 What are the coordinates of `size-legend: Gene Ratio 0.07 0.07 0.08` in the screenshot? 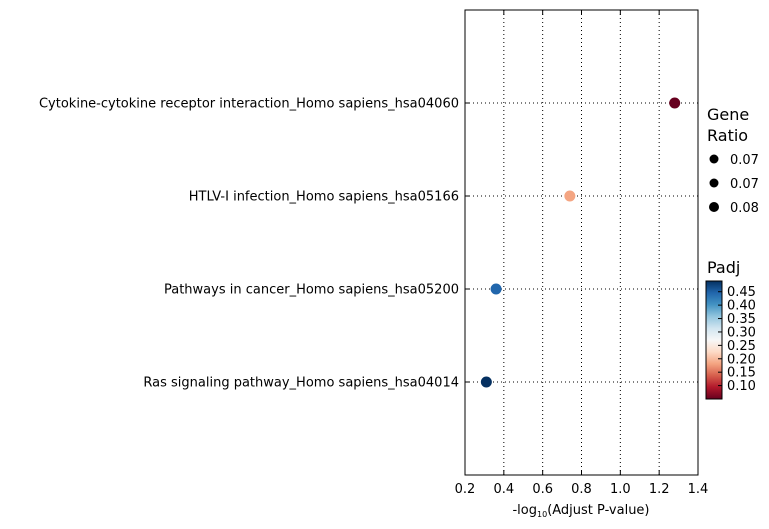 It's located at (733, 160).